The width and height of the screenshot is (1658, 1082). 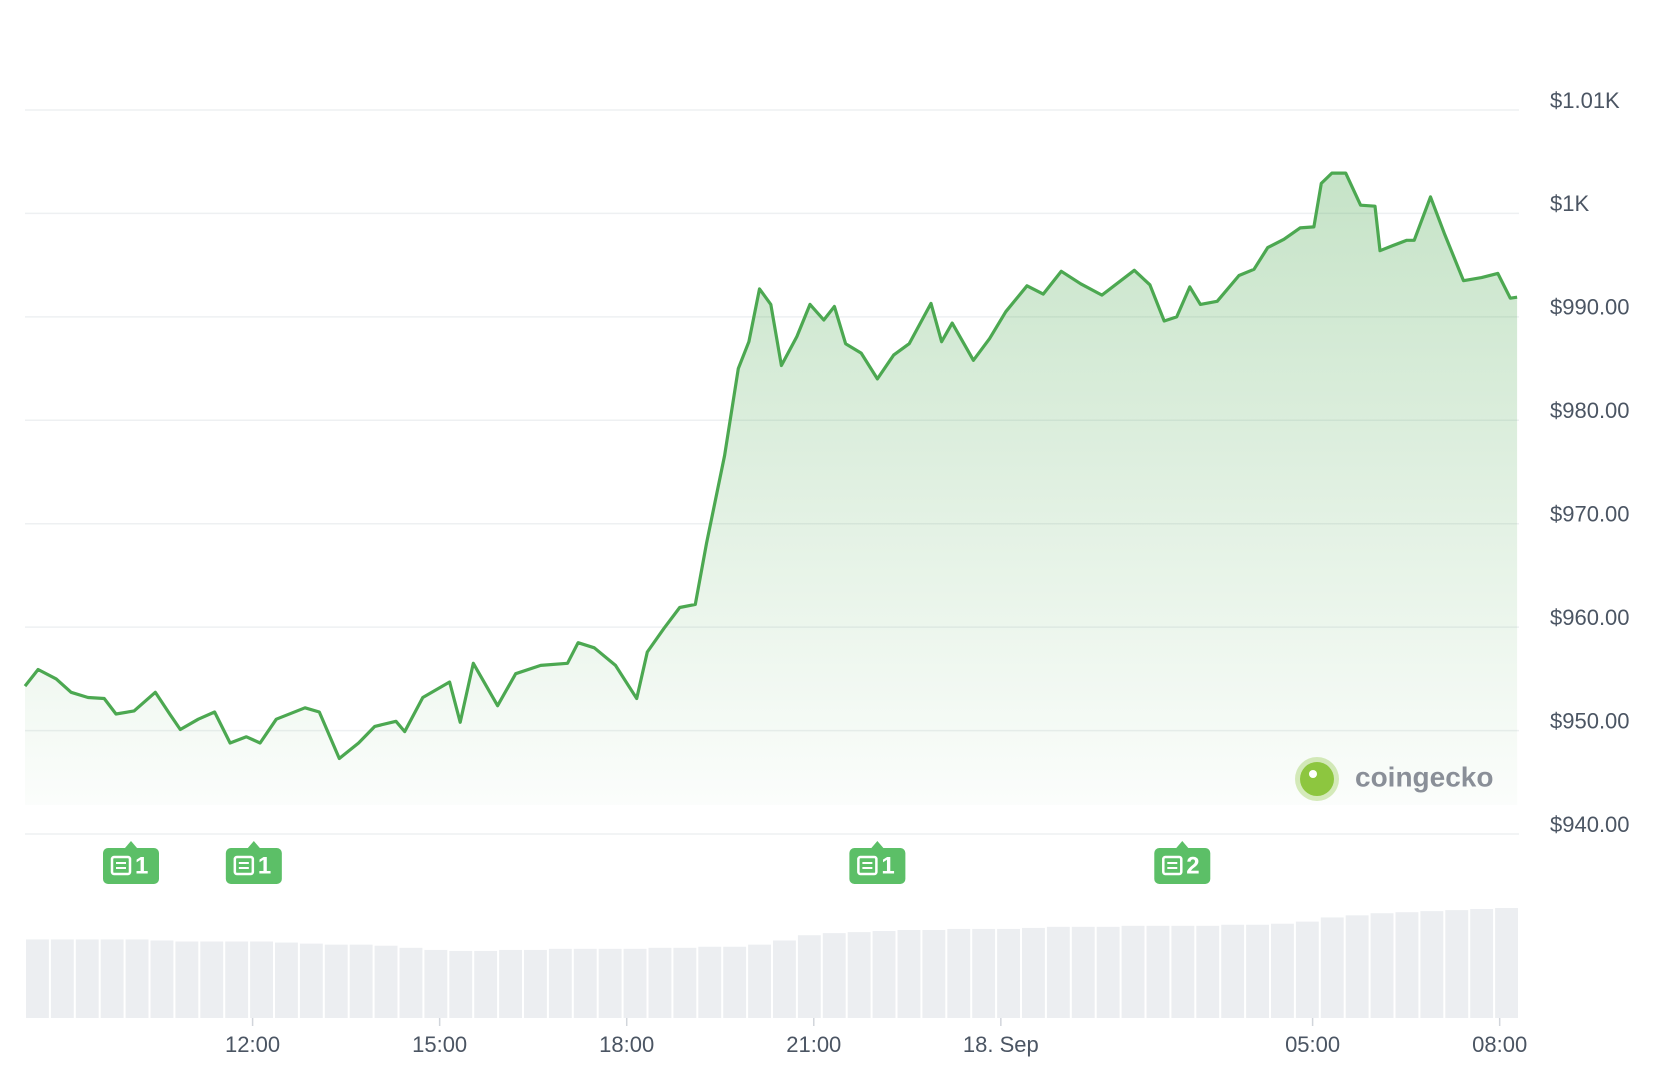 I want to click on badge-count: 2, so click(x=1192, y=865).